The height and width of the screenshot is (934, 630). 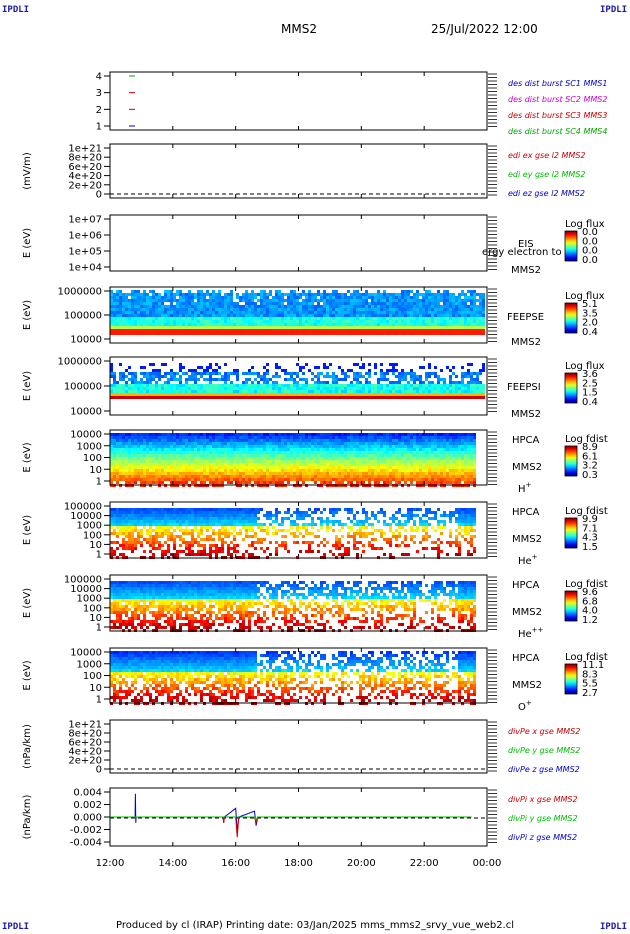 What do you see at coordinates (590, 232) in the screenshot?
I see `colorbar-tick-label: 0.0` at bounding box center [590, 232].